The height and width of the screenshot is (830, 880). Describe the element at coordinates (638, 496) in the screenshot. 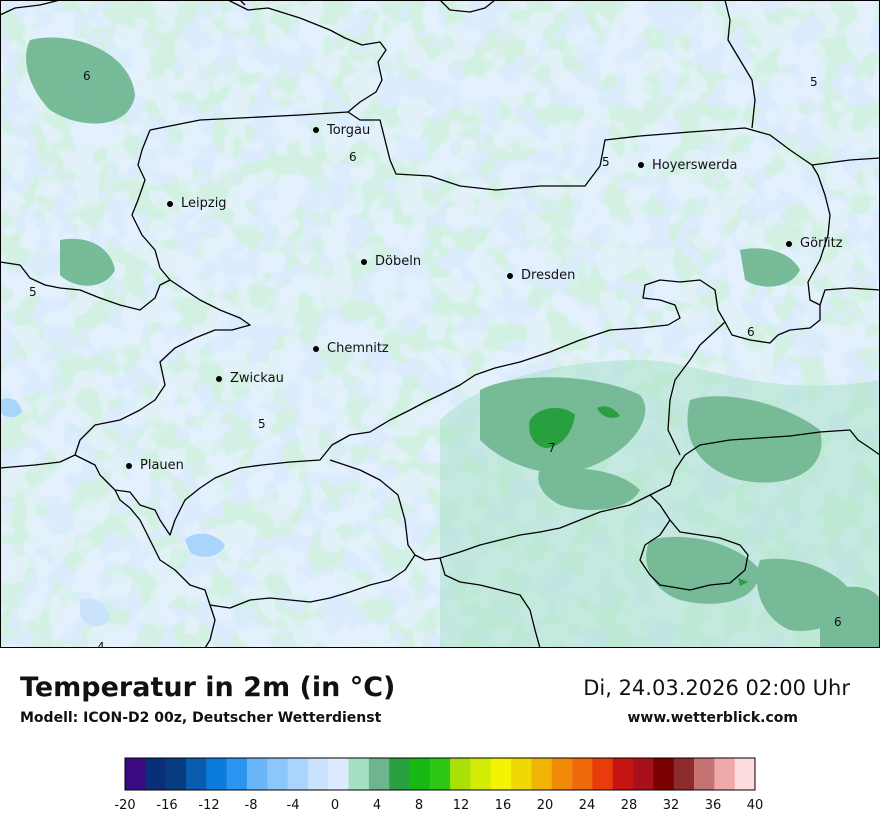

I see `warm-zone-7c` at that location.